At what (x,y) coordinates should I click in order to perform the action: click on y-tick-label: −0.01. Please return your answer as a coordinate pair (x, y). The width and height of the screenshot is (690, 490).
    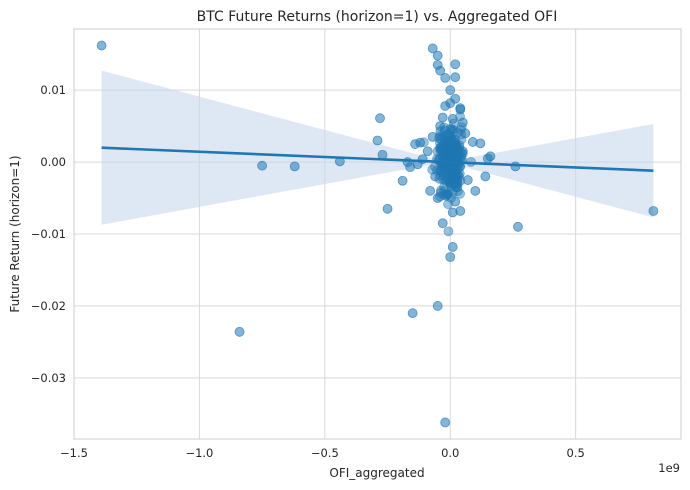
    Looking at the image, I should click on (48, 234).